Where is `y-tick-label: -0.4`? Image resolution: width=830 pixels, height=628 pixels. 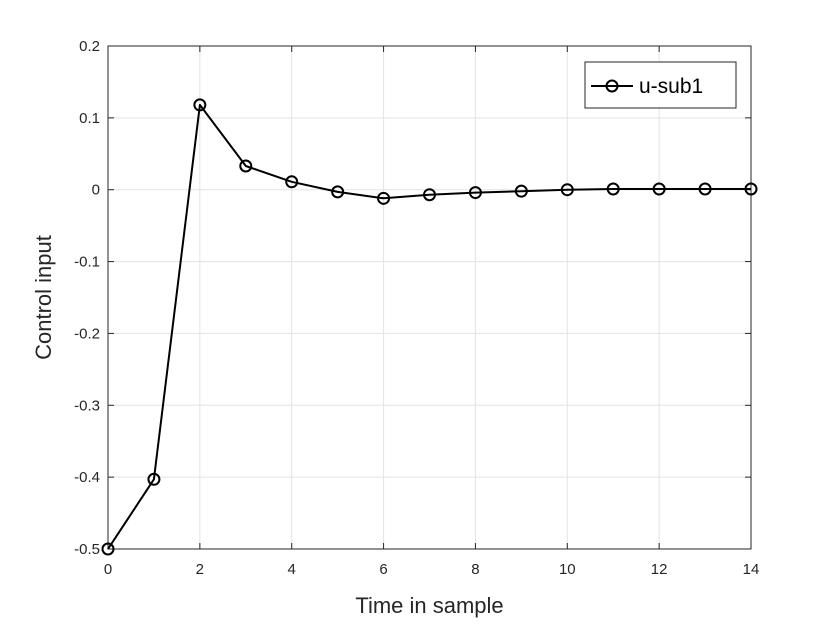 y-tick-label: -0.4 is located at coordinates (87, 477).